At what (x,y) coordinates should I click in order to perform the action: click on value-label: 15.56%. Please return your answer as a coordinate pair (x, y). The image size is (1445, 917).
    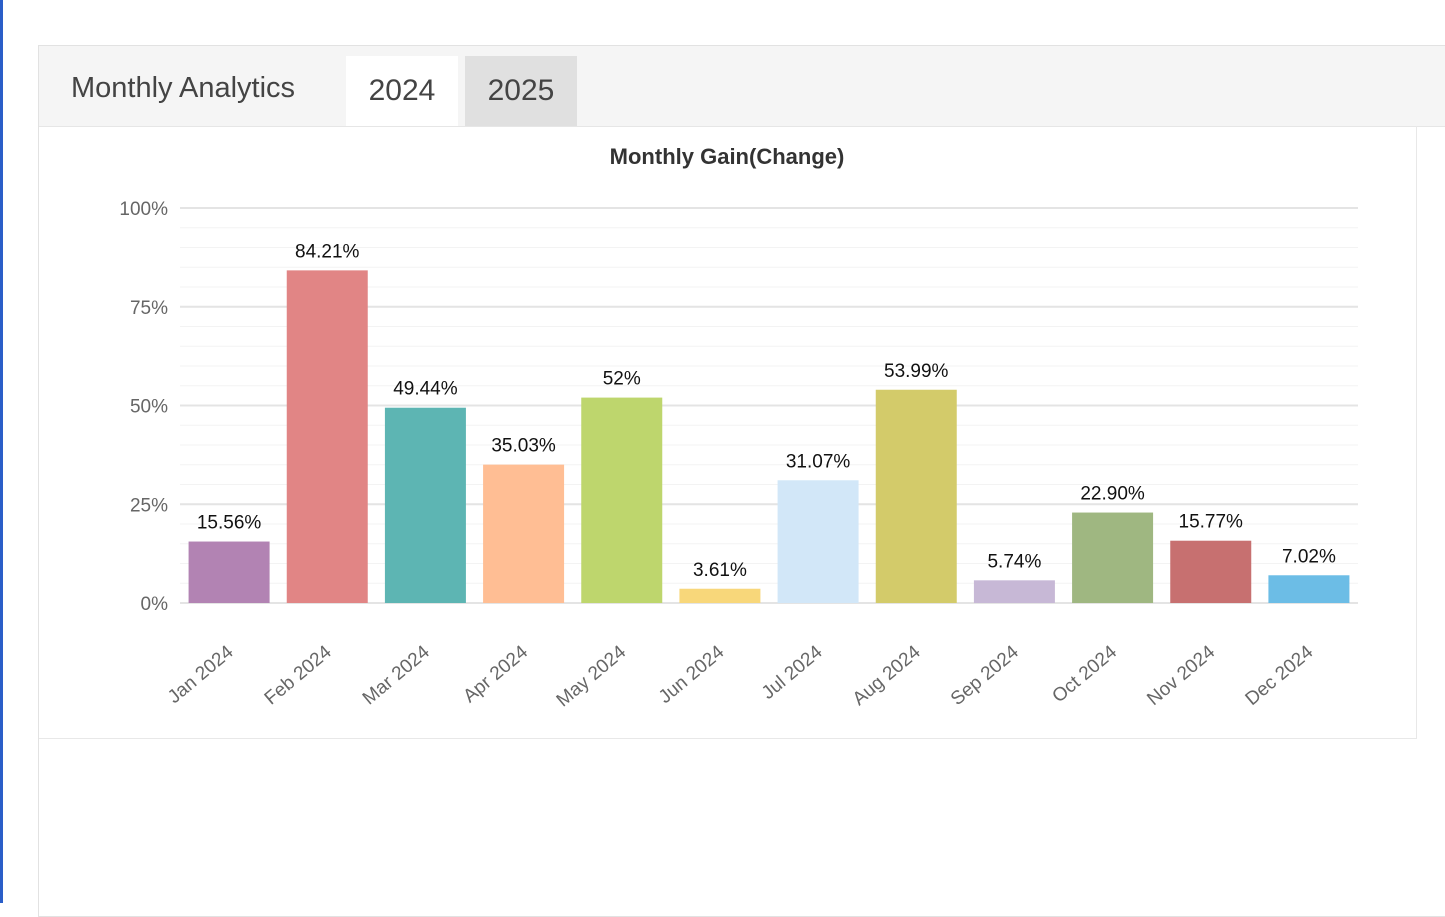
    Looking at the image, I should click on (229, 523).